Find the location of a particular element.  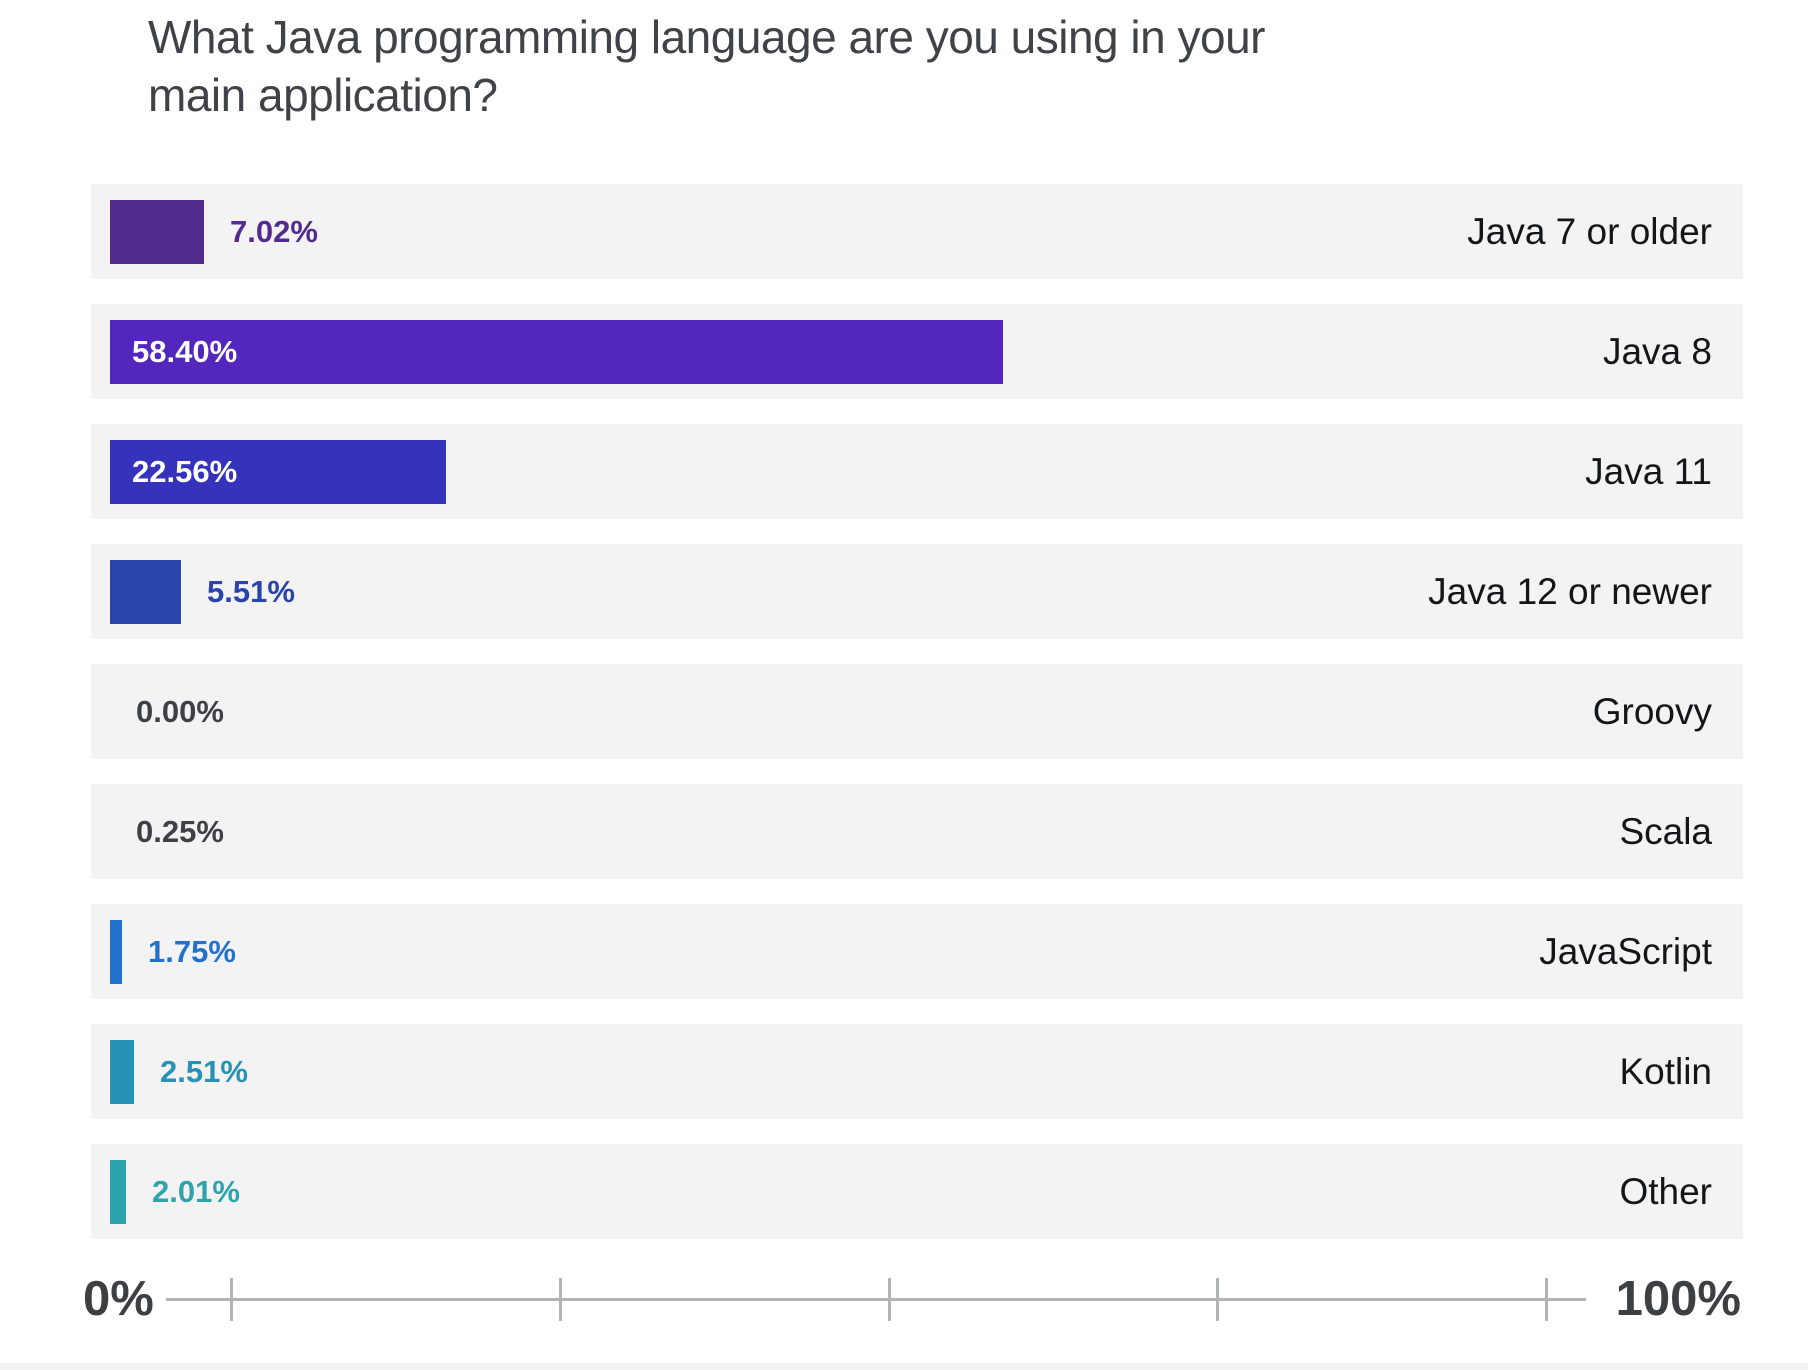

category-label-groovy: Groovy is located at coordinates (1652, 711).